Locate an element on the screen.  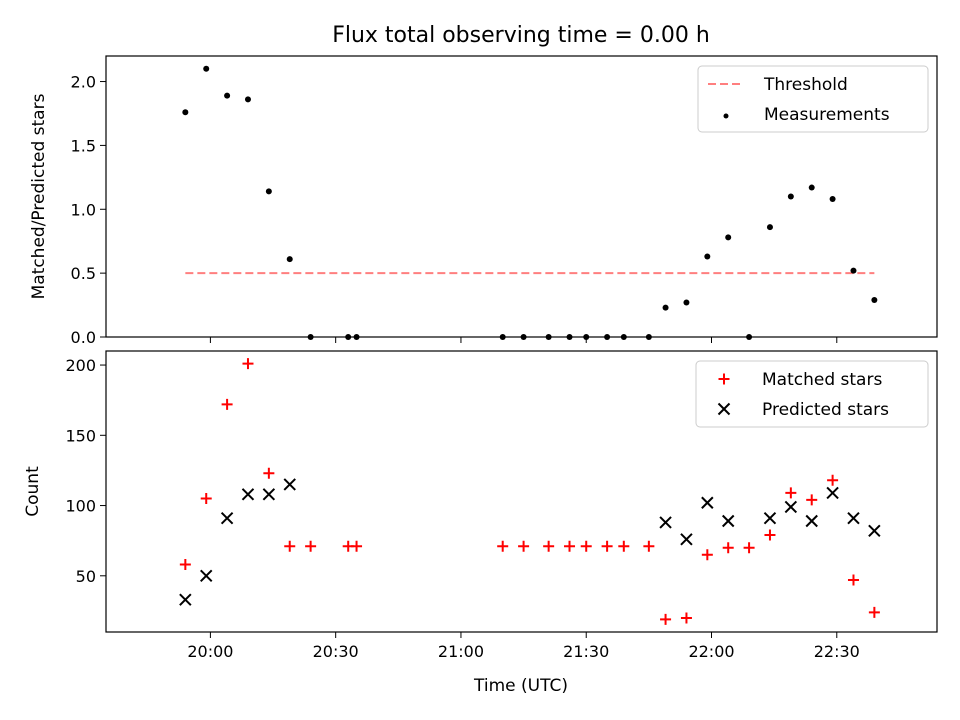
y-tick-label: 200 is located at coordinates (80, 365).